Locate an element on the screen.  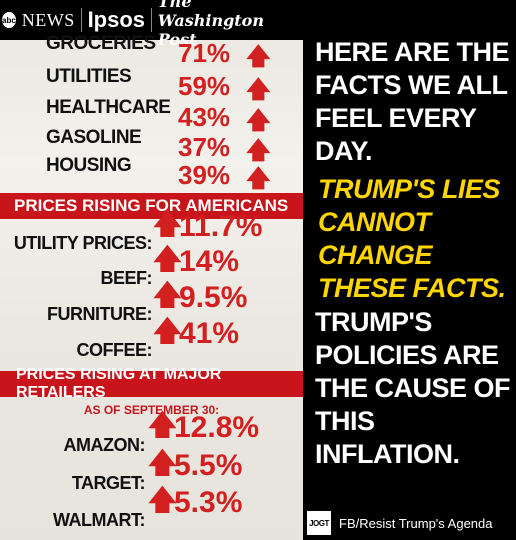
price-label: FURNITURE: is located at coordinates (100, 314).